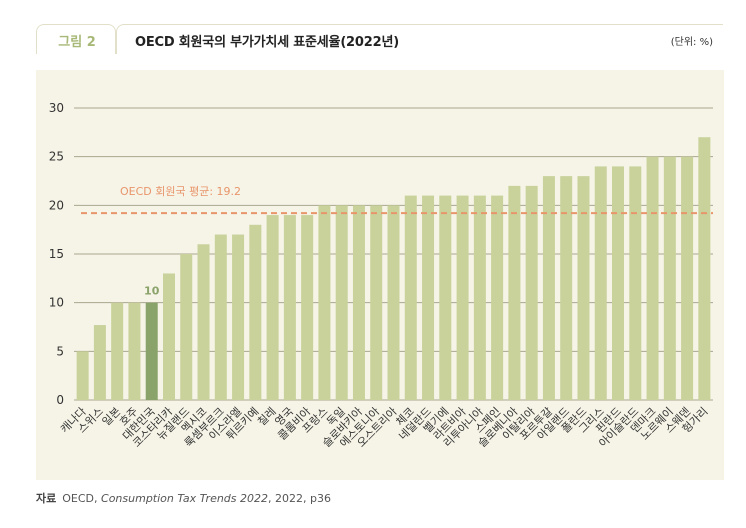  What do you see at coordinates (376, 302) in the screenshot?
I see `bar-에스토니아` at bounding box center [376, 302].